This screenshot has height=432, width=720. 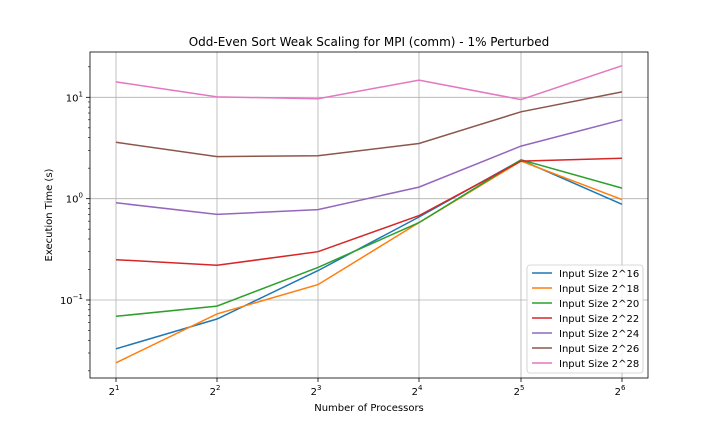 What do you see at coordinates (599, 349) in the screenshot?
I see `legend-label: Input Size 2^26` at bounding box center [599, 349].